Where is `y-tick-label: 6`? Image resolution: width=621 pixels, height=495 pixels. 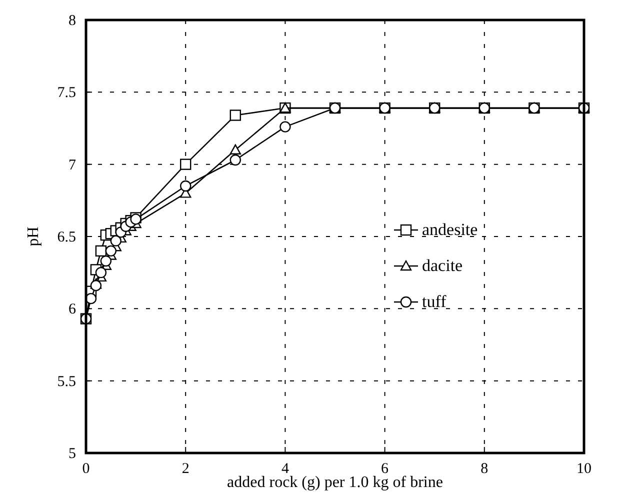 y-tick-label: 6 is located at coordinates (72, 310).